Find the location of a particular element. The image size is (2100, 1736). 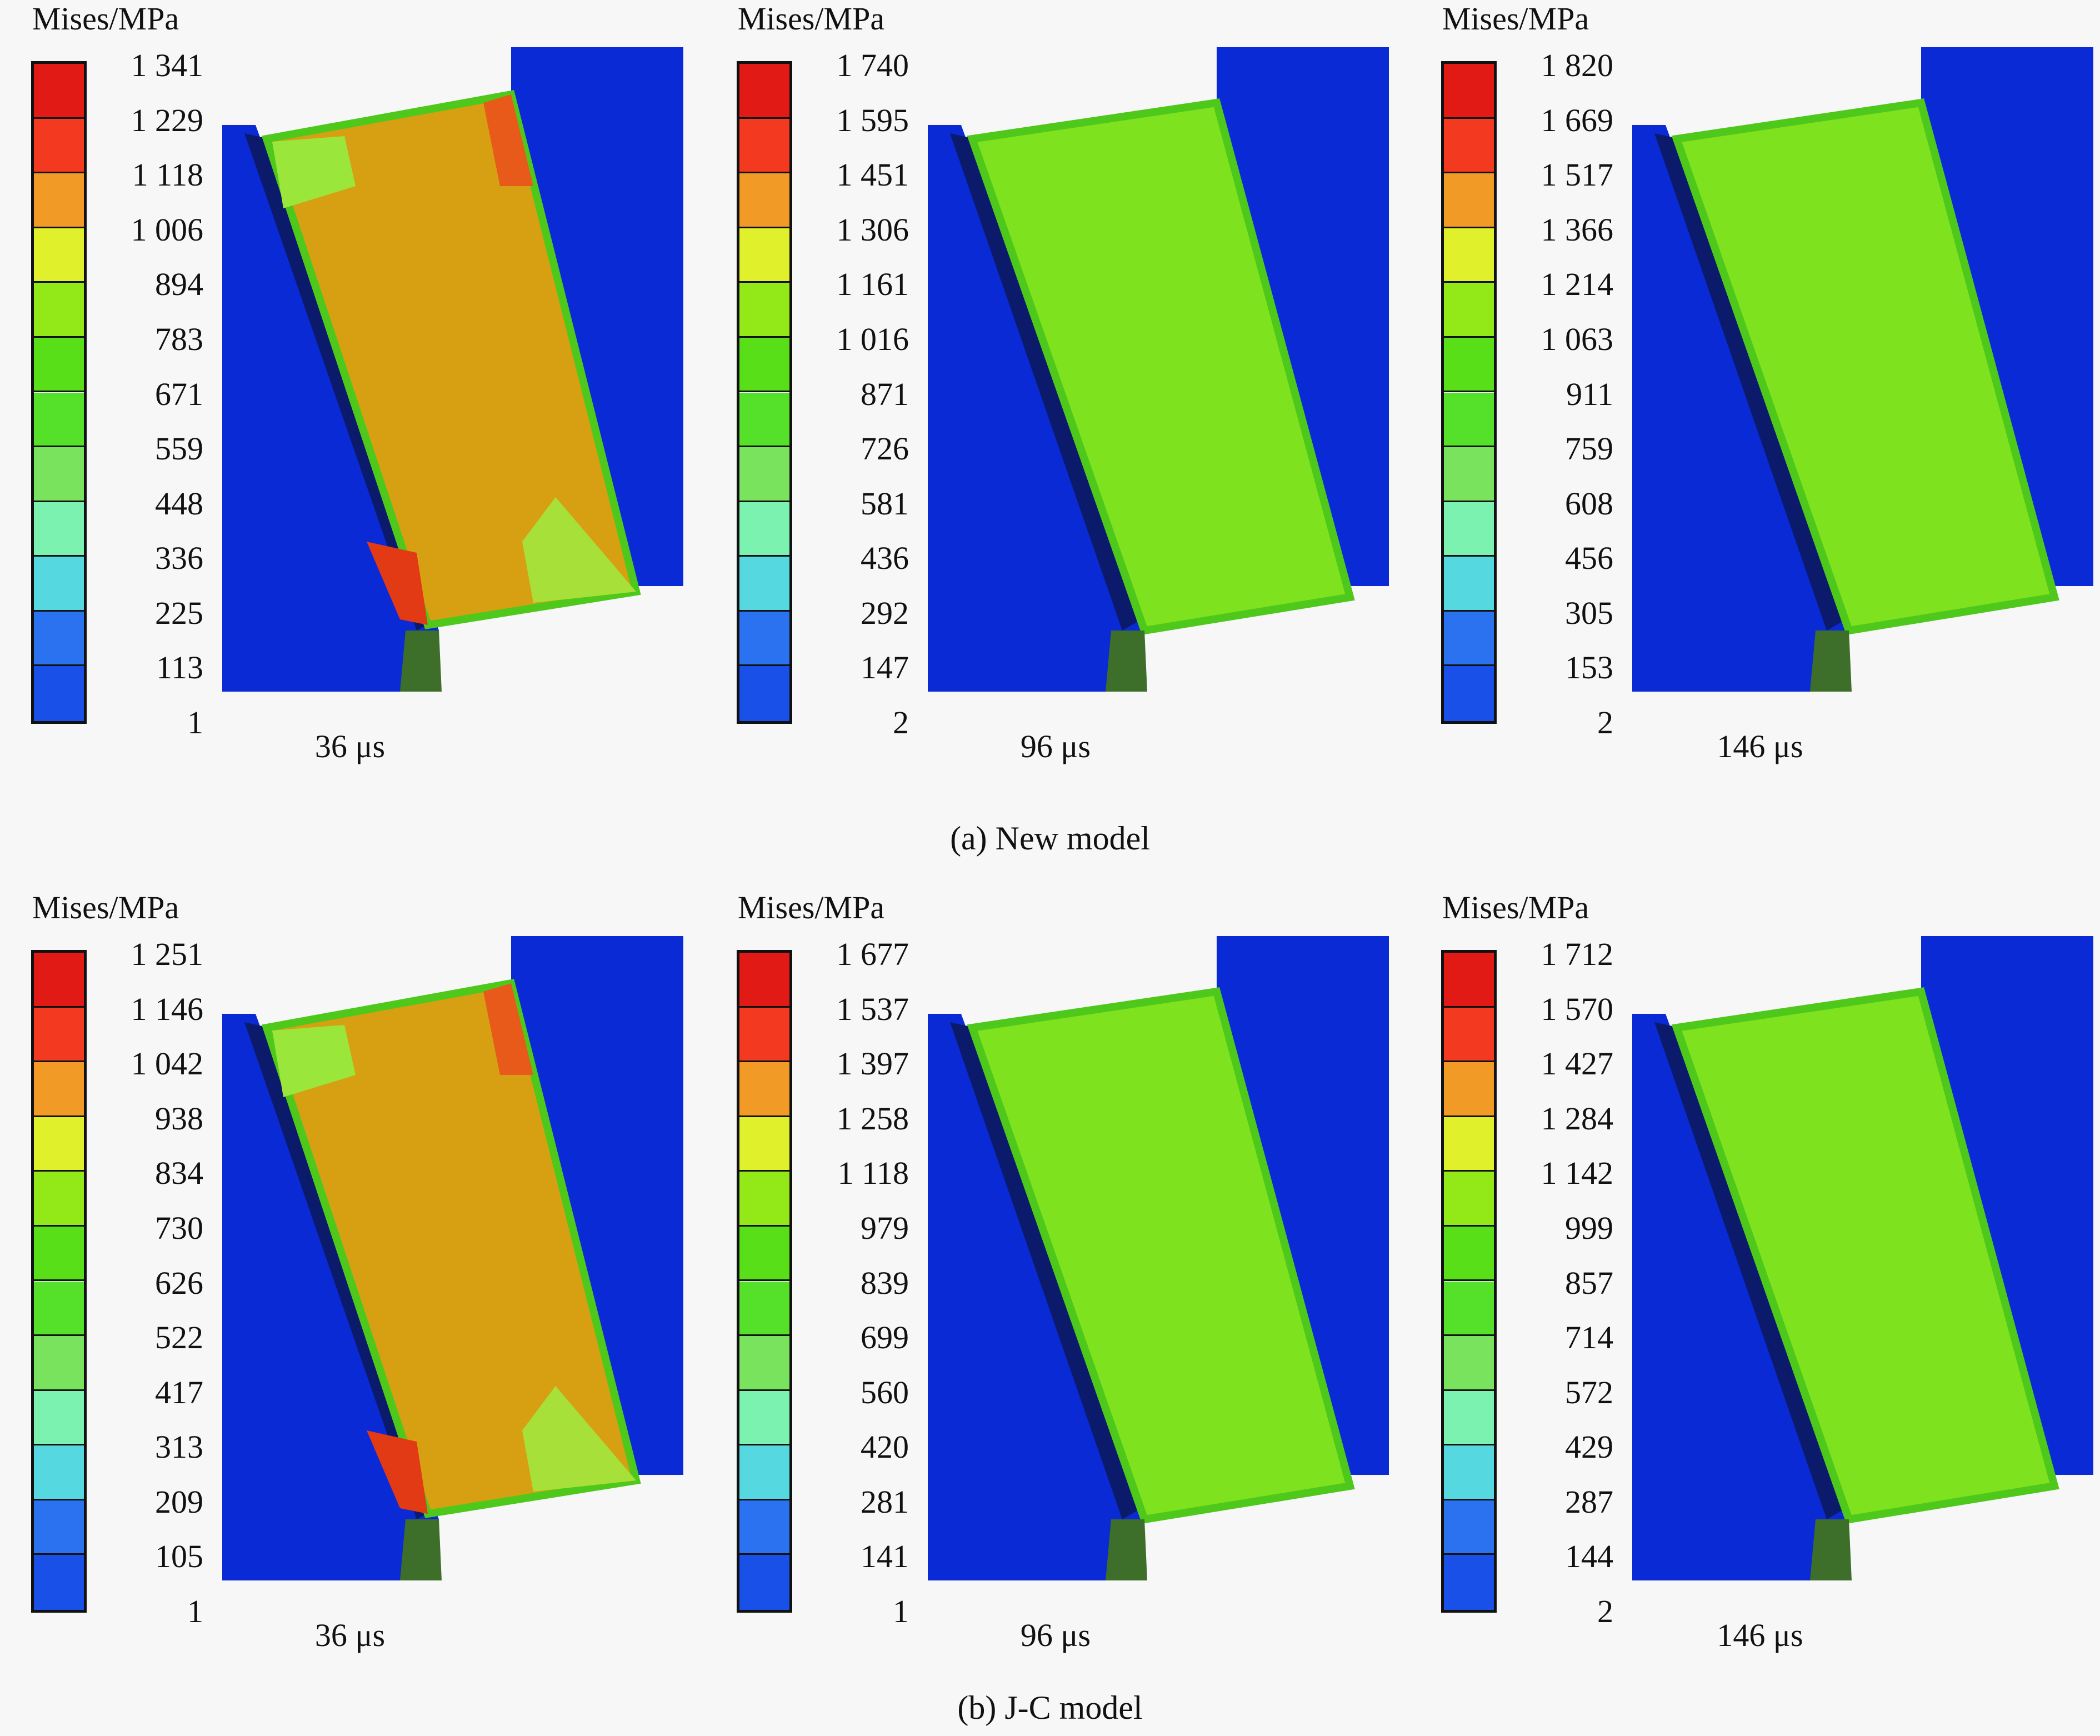

scale-tick-label: 1 595 is located at coordinates (872, 120).